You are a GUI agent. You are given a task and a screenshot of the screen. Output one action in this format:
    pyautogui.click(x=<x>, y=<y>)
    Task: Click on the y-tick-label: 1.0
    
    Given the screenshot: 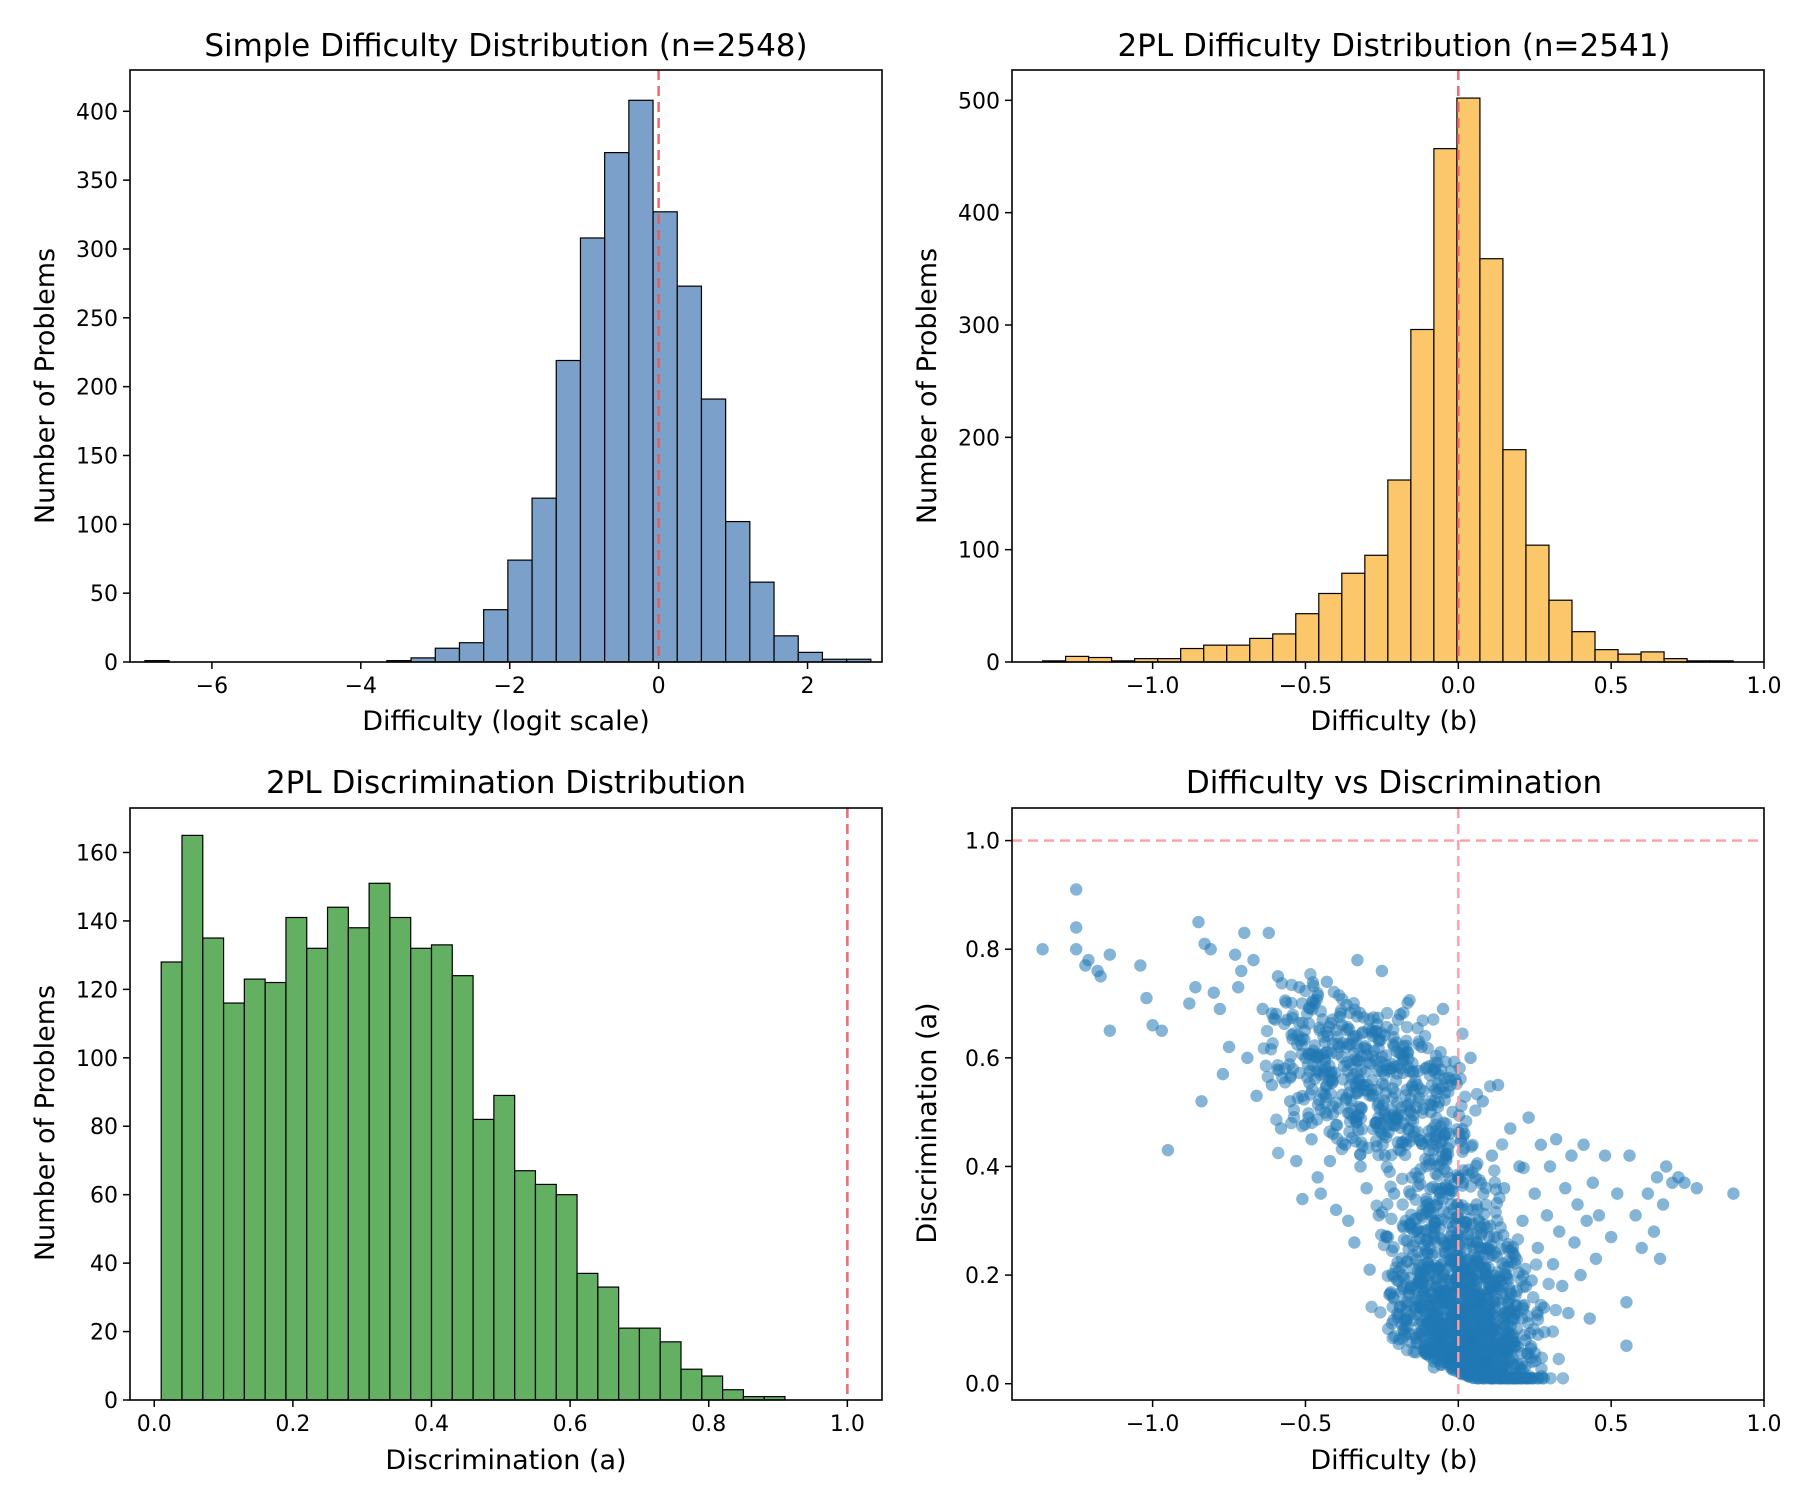 What is the action you would take?
    pyautogui.click(x=982, y=842)
    